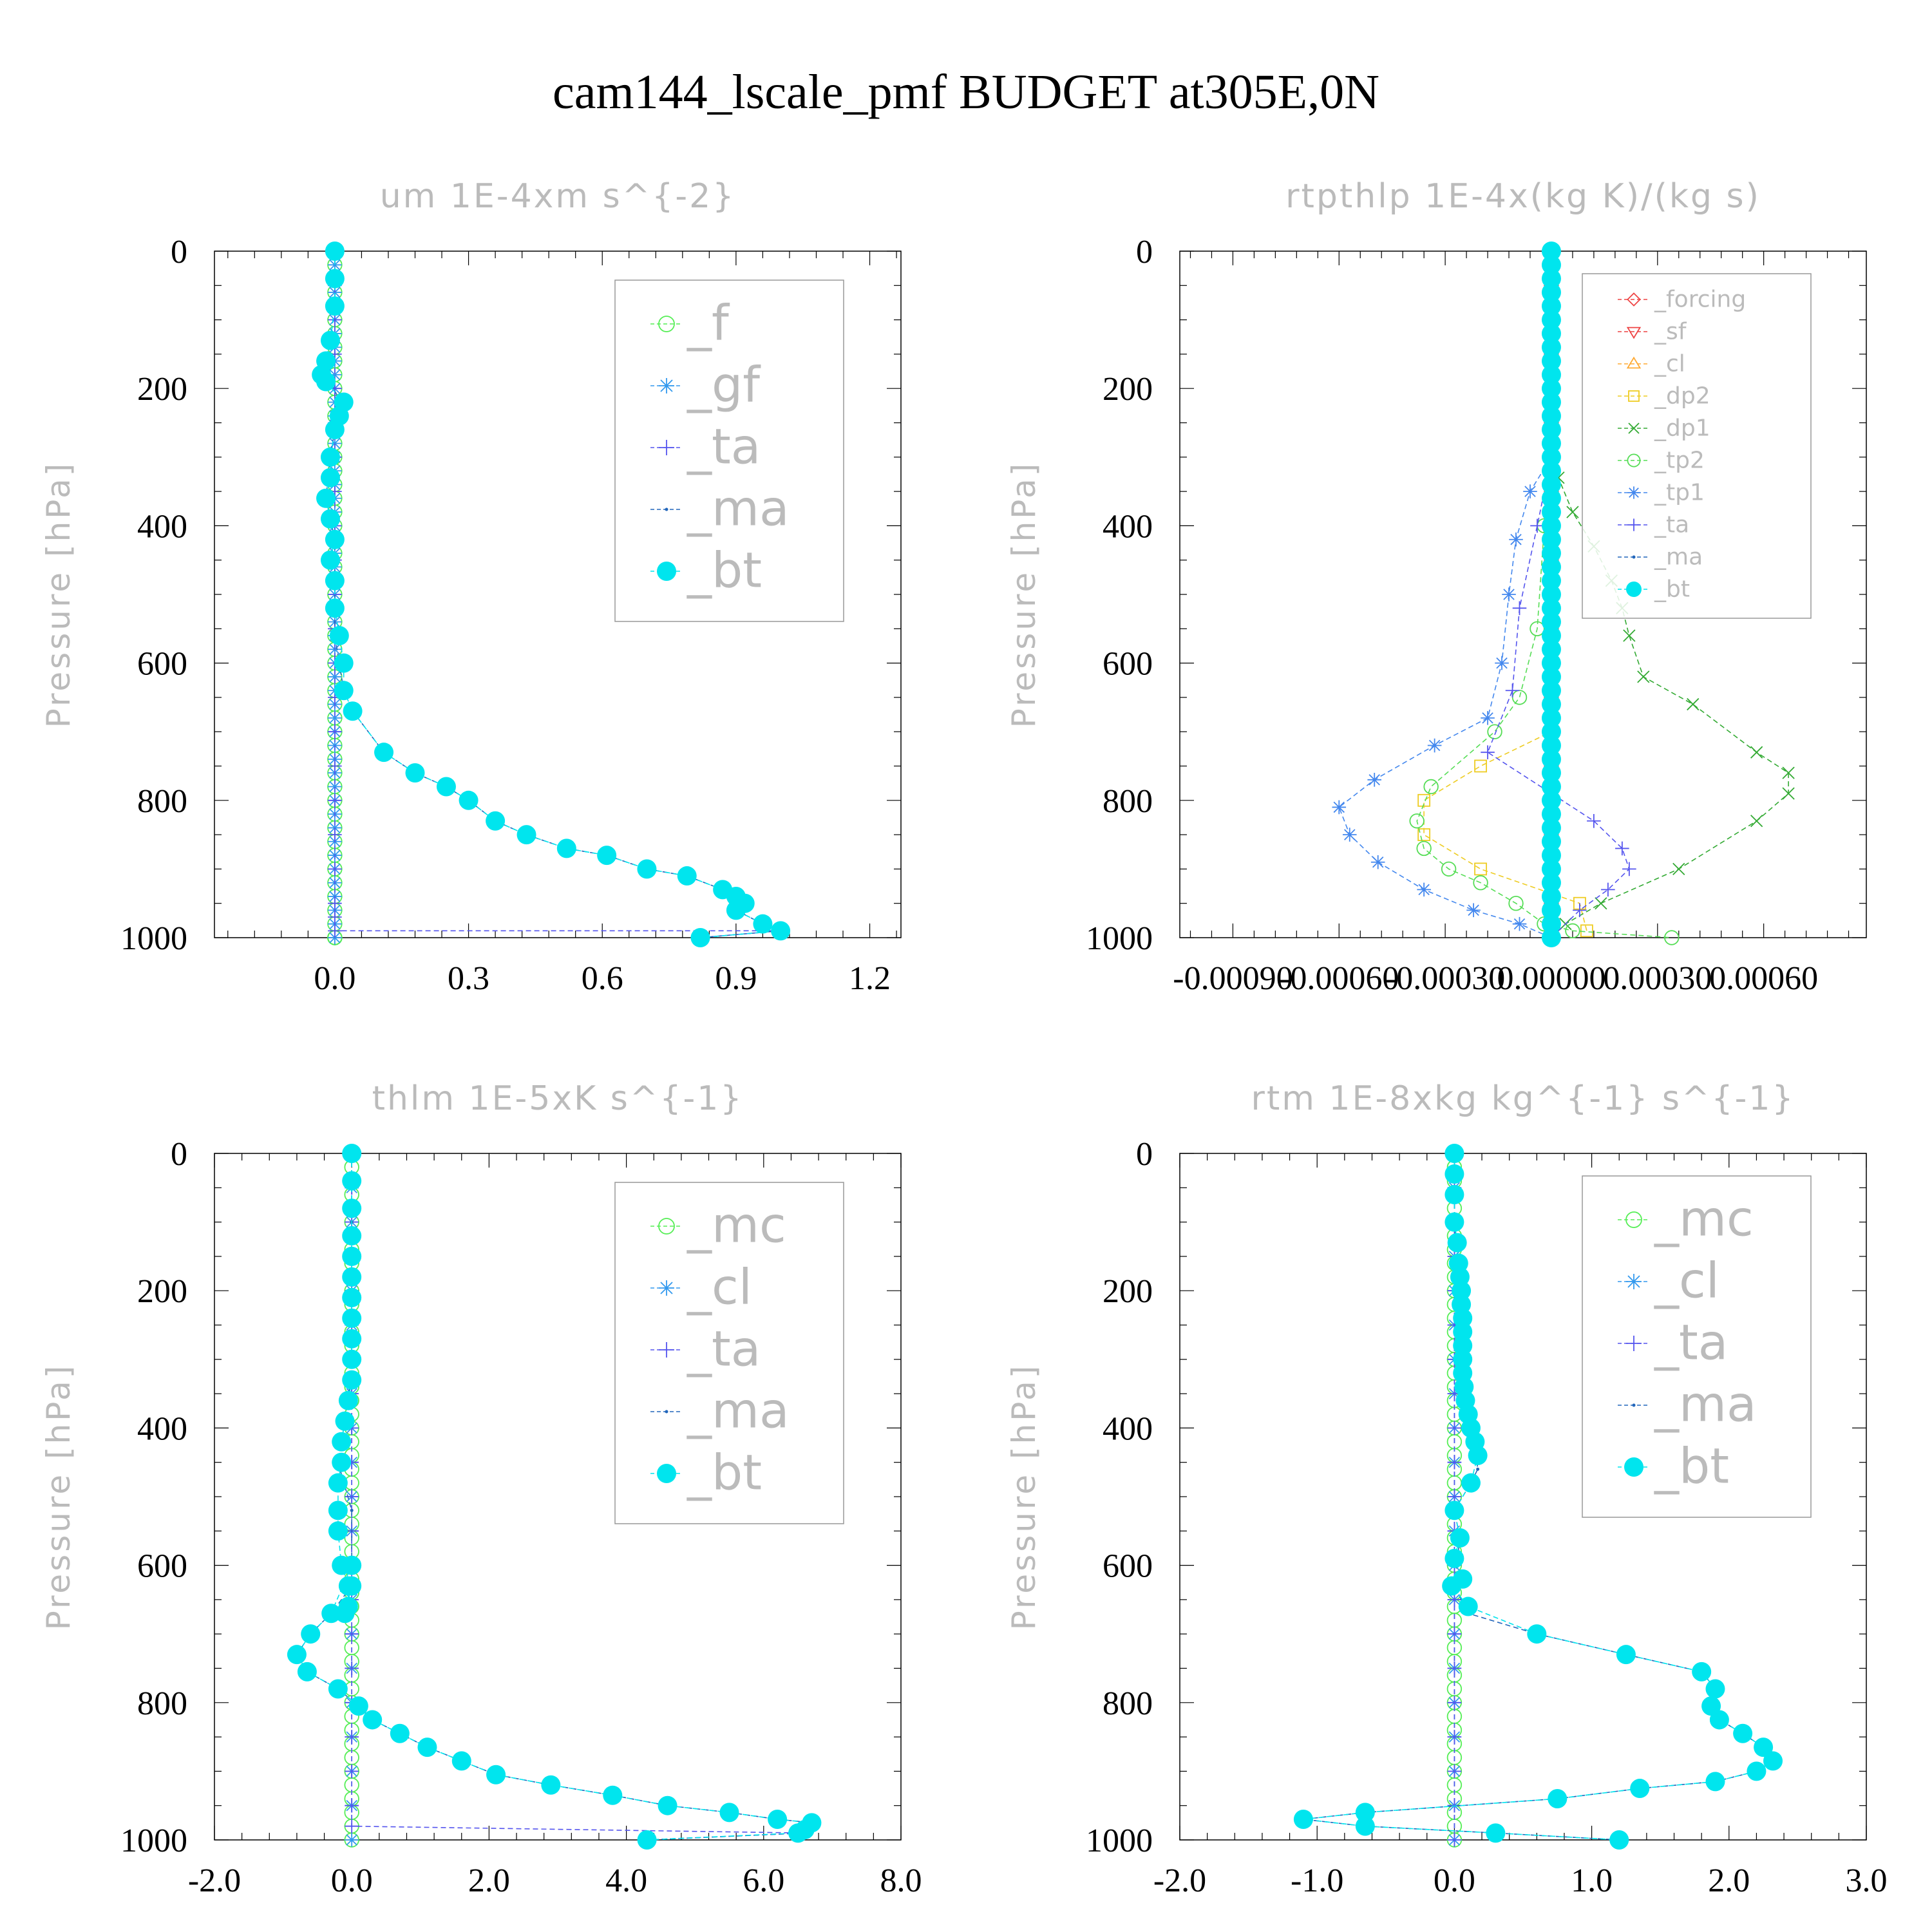 The image size is (1932, 1932). What do you see at coordinates (1651, 364) in the screenshot?
I see `legend-item: _cl` at bounding box center [1651, 364].